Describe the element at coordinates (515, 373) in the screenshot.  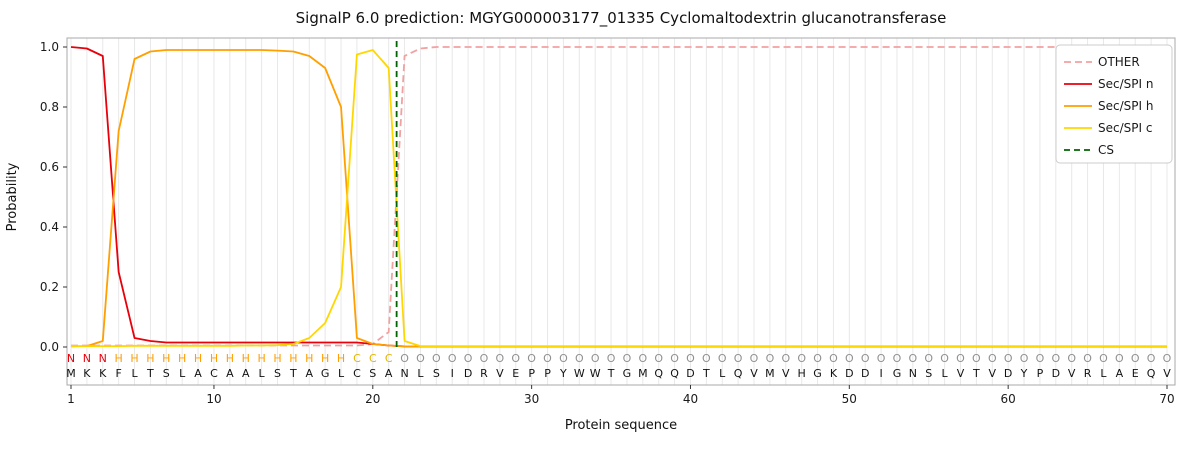
I see `residue-letter: E` at that location.